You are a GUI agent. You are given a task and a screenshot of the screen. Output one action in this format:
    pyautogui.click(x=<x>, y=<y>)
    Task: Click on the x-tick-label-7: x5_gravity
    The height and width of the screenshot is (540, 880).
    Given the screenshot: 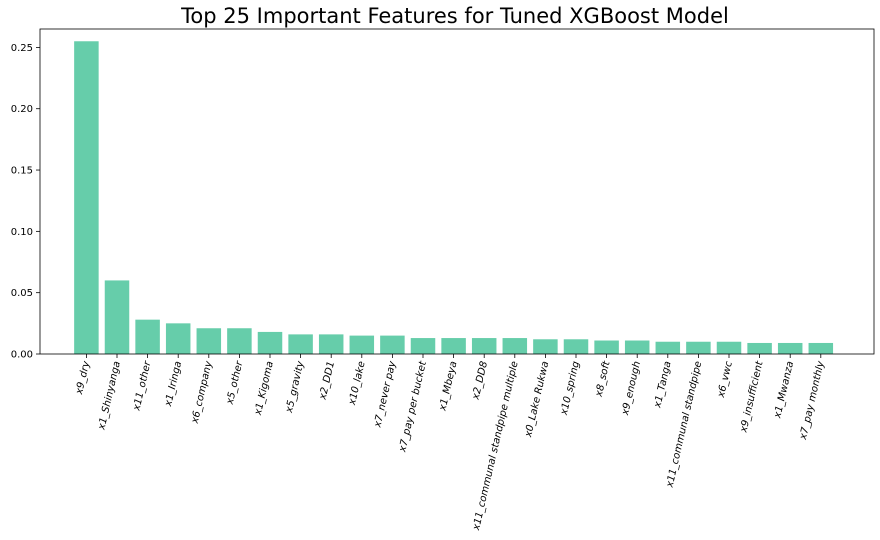 What is the action you would take?
    pyautogui.click(x=295, y=387)
    